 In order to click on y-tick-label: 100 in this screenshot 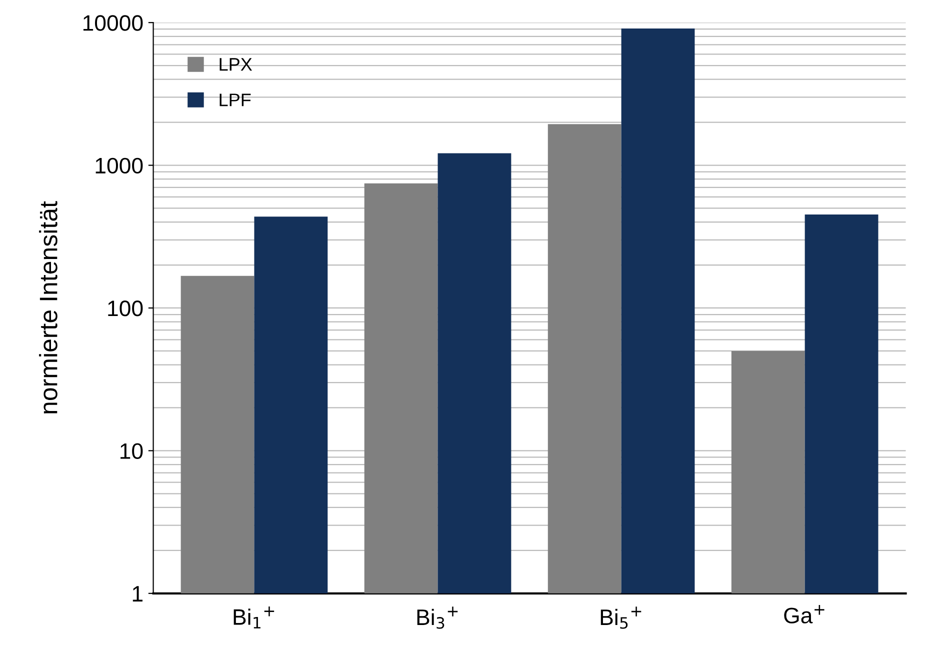, I will do `click(125, 308)`.